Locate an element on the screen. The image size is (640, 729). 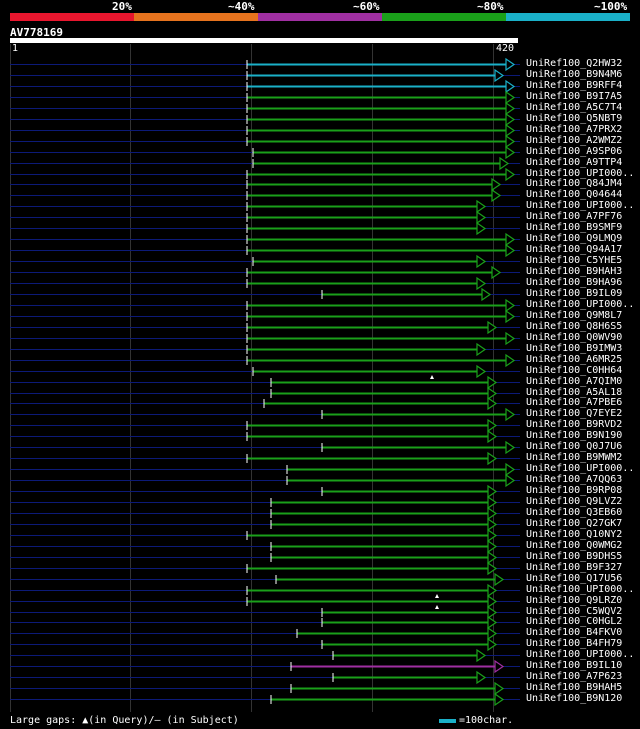
hit-label: UniRef100_C5YHE5 is located at coordinates (574, 260).